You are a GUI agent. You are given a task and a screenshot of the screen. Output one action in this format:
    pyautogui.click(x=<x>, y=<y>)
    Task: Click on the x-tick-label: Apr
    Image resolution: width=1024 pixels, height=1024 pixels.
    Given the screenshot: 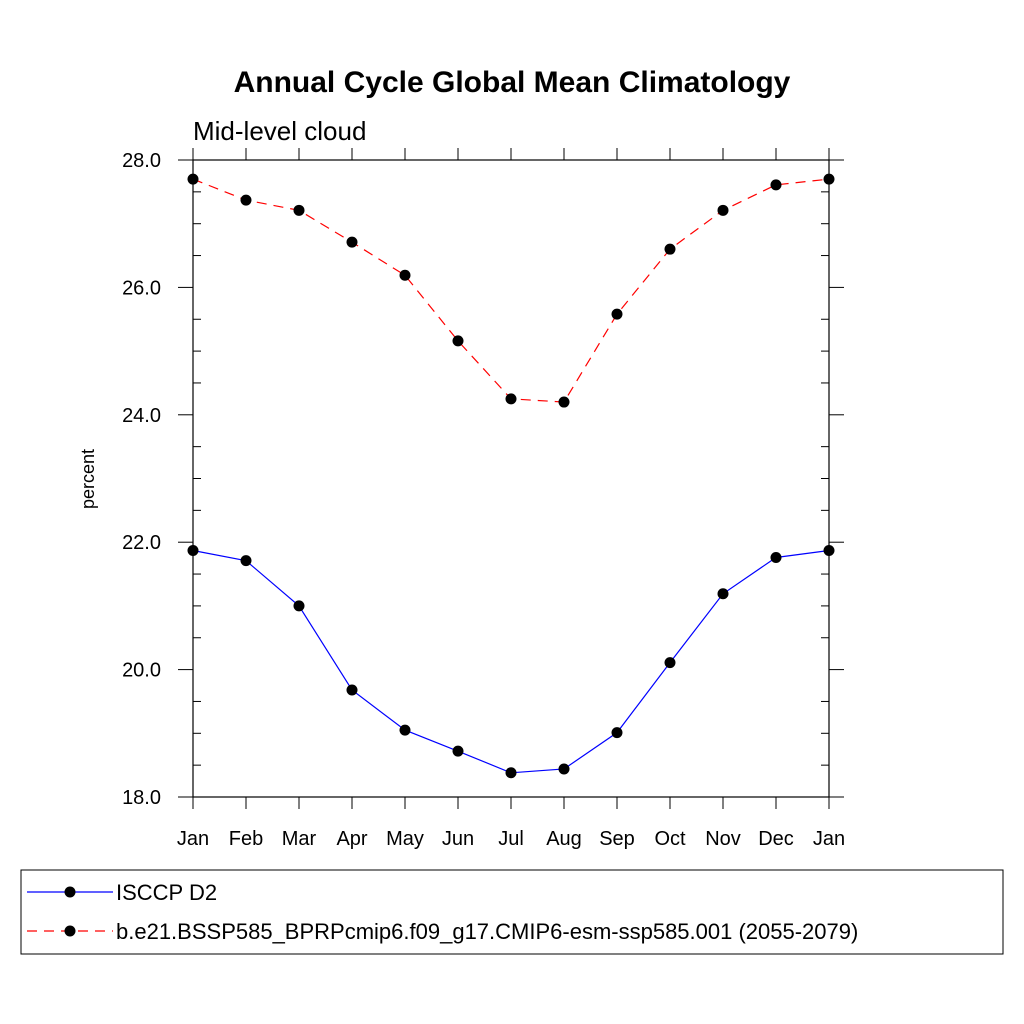 What is the action you would take?
    pyautogui.click(x=351, y=839)
    